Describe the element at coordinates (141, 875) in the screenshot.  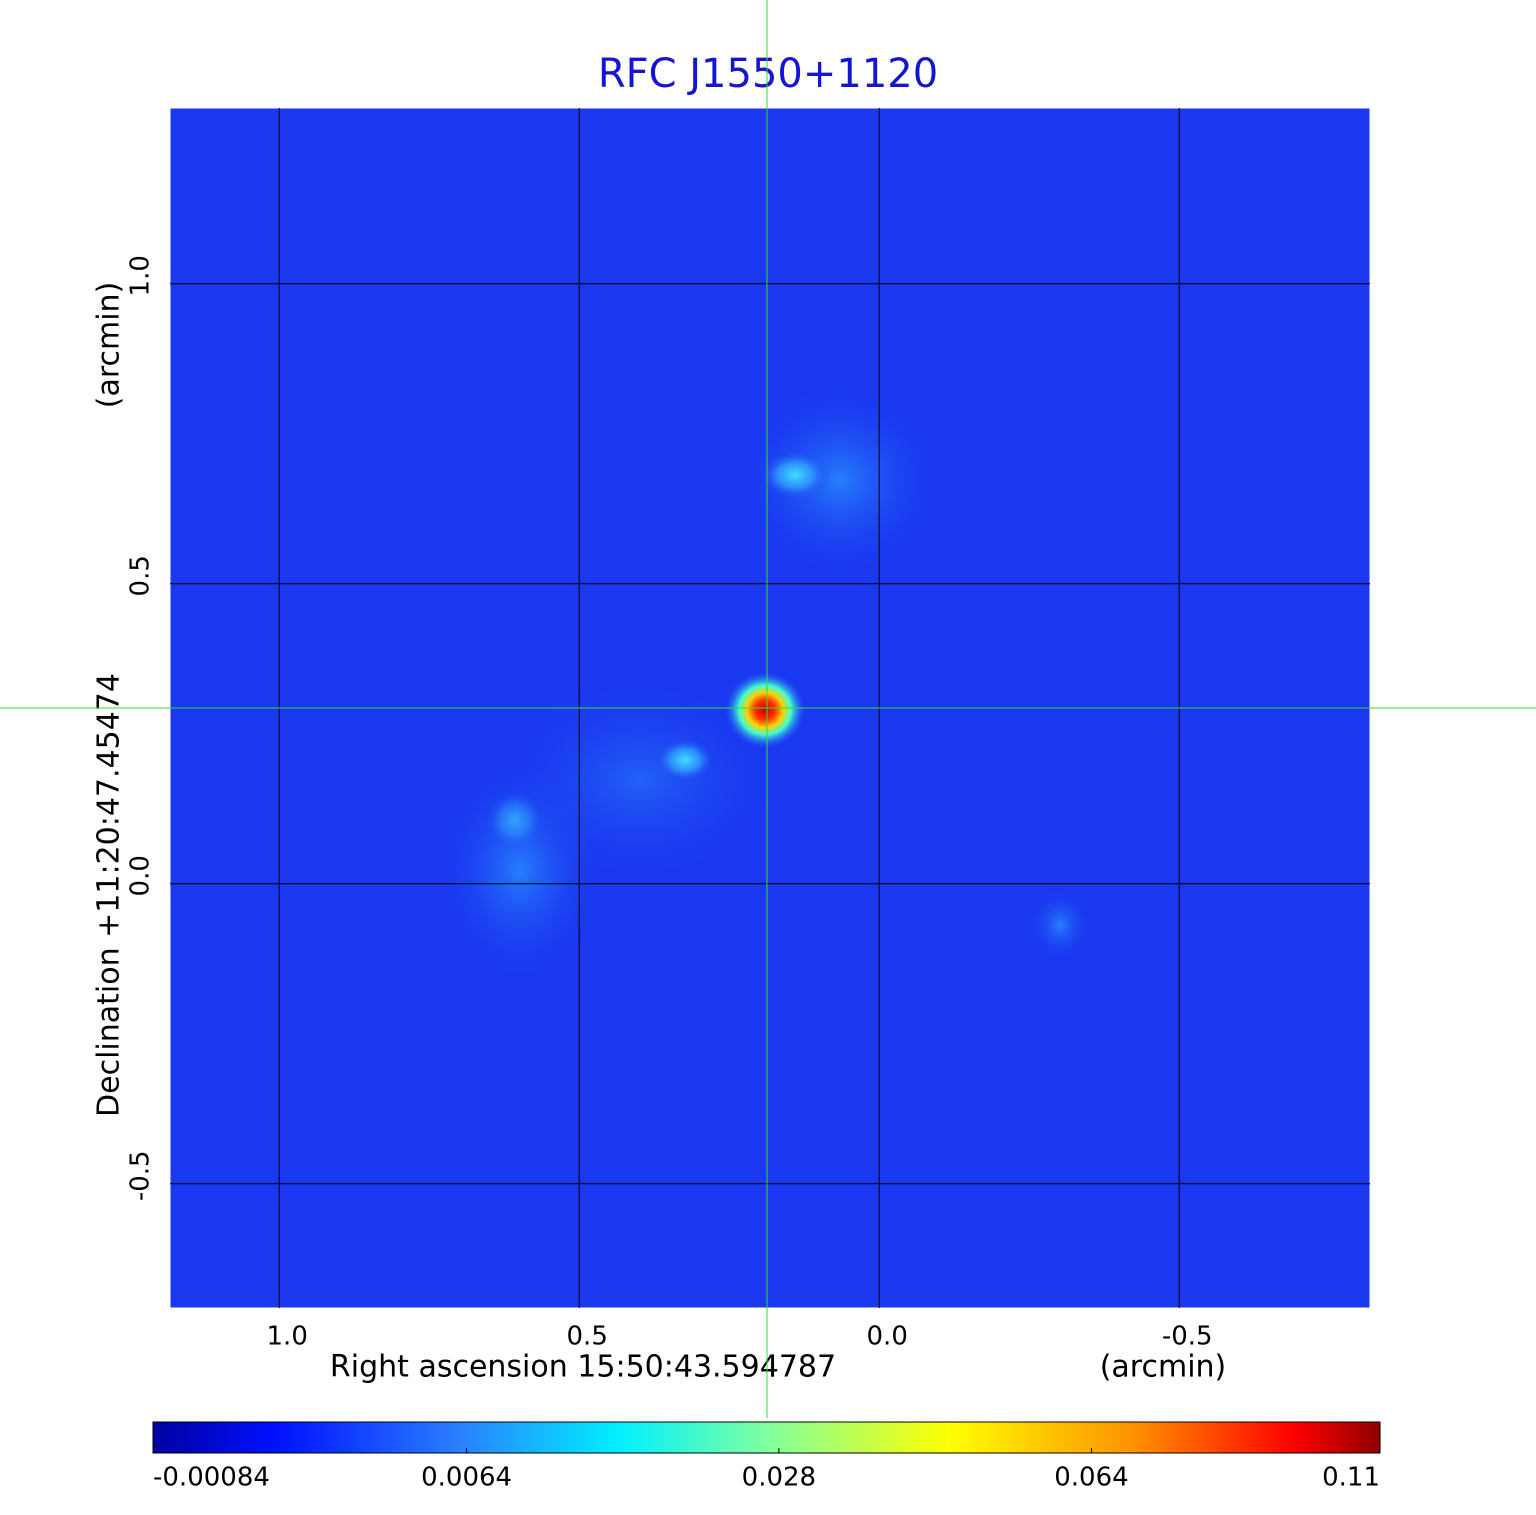
I see `y-tick-label: 0.0` at that location.